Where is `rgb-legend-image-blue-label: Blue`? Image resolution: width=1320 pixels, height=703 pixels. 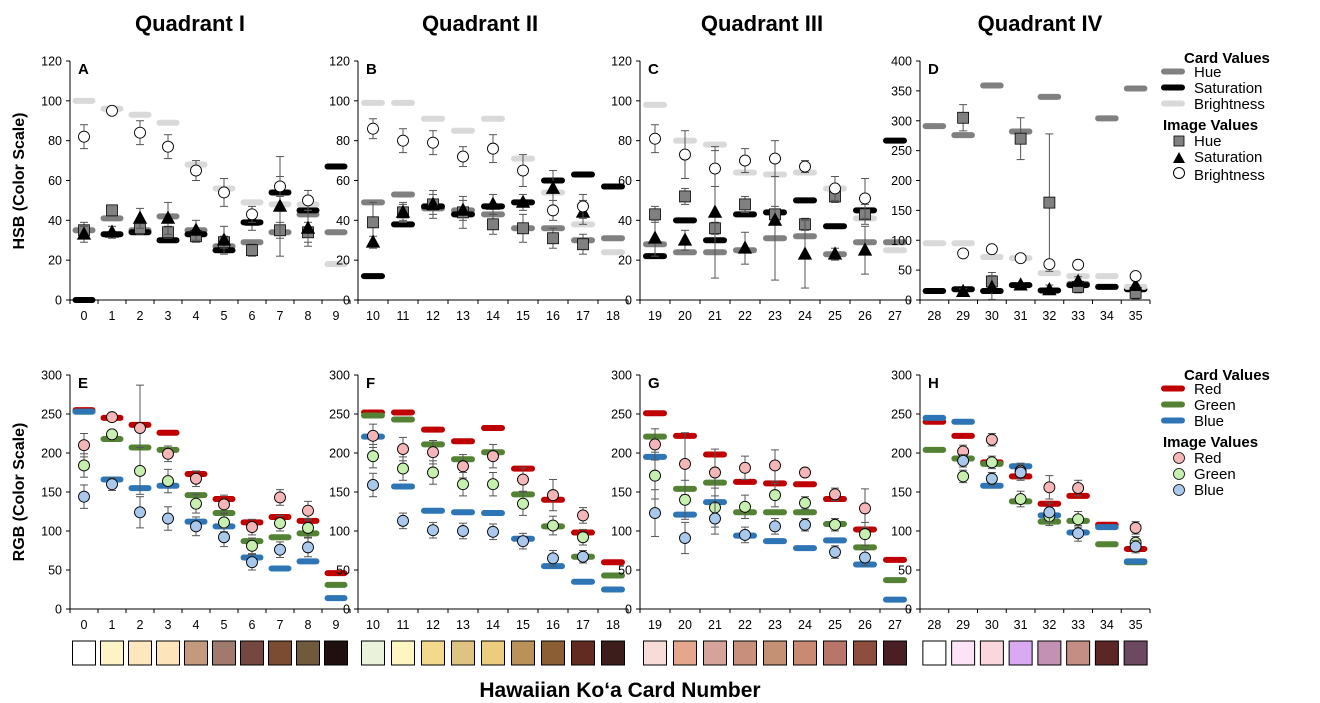
rgb-legend-image-blue-label: Blue is located at coordinates (1209, 490).